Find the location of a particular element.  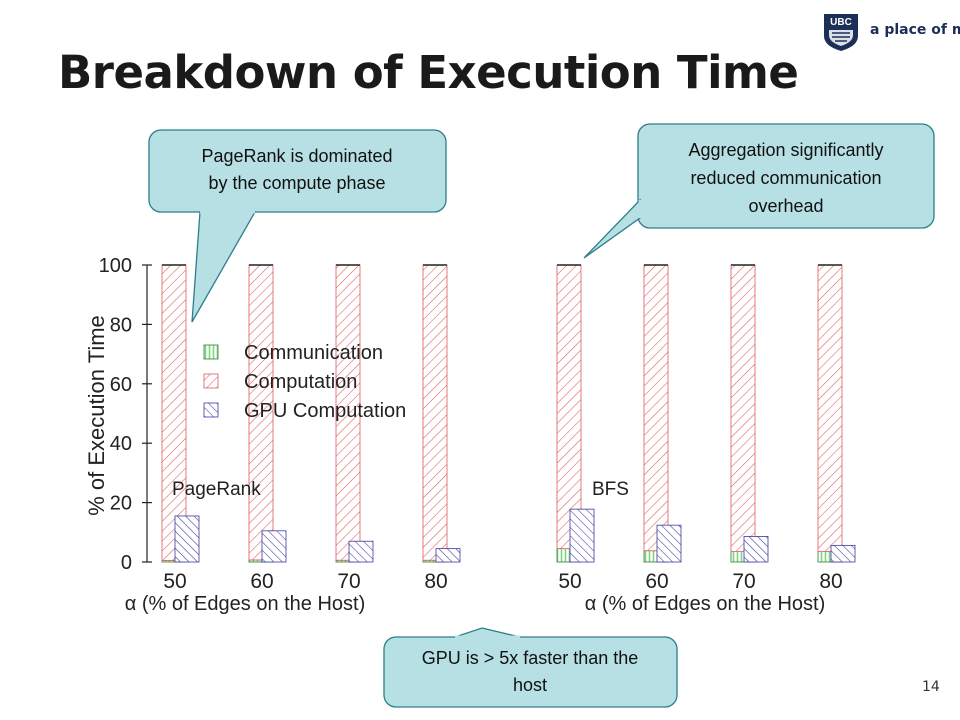

legend-label: Communication is located at coordinates (313, 353).